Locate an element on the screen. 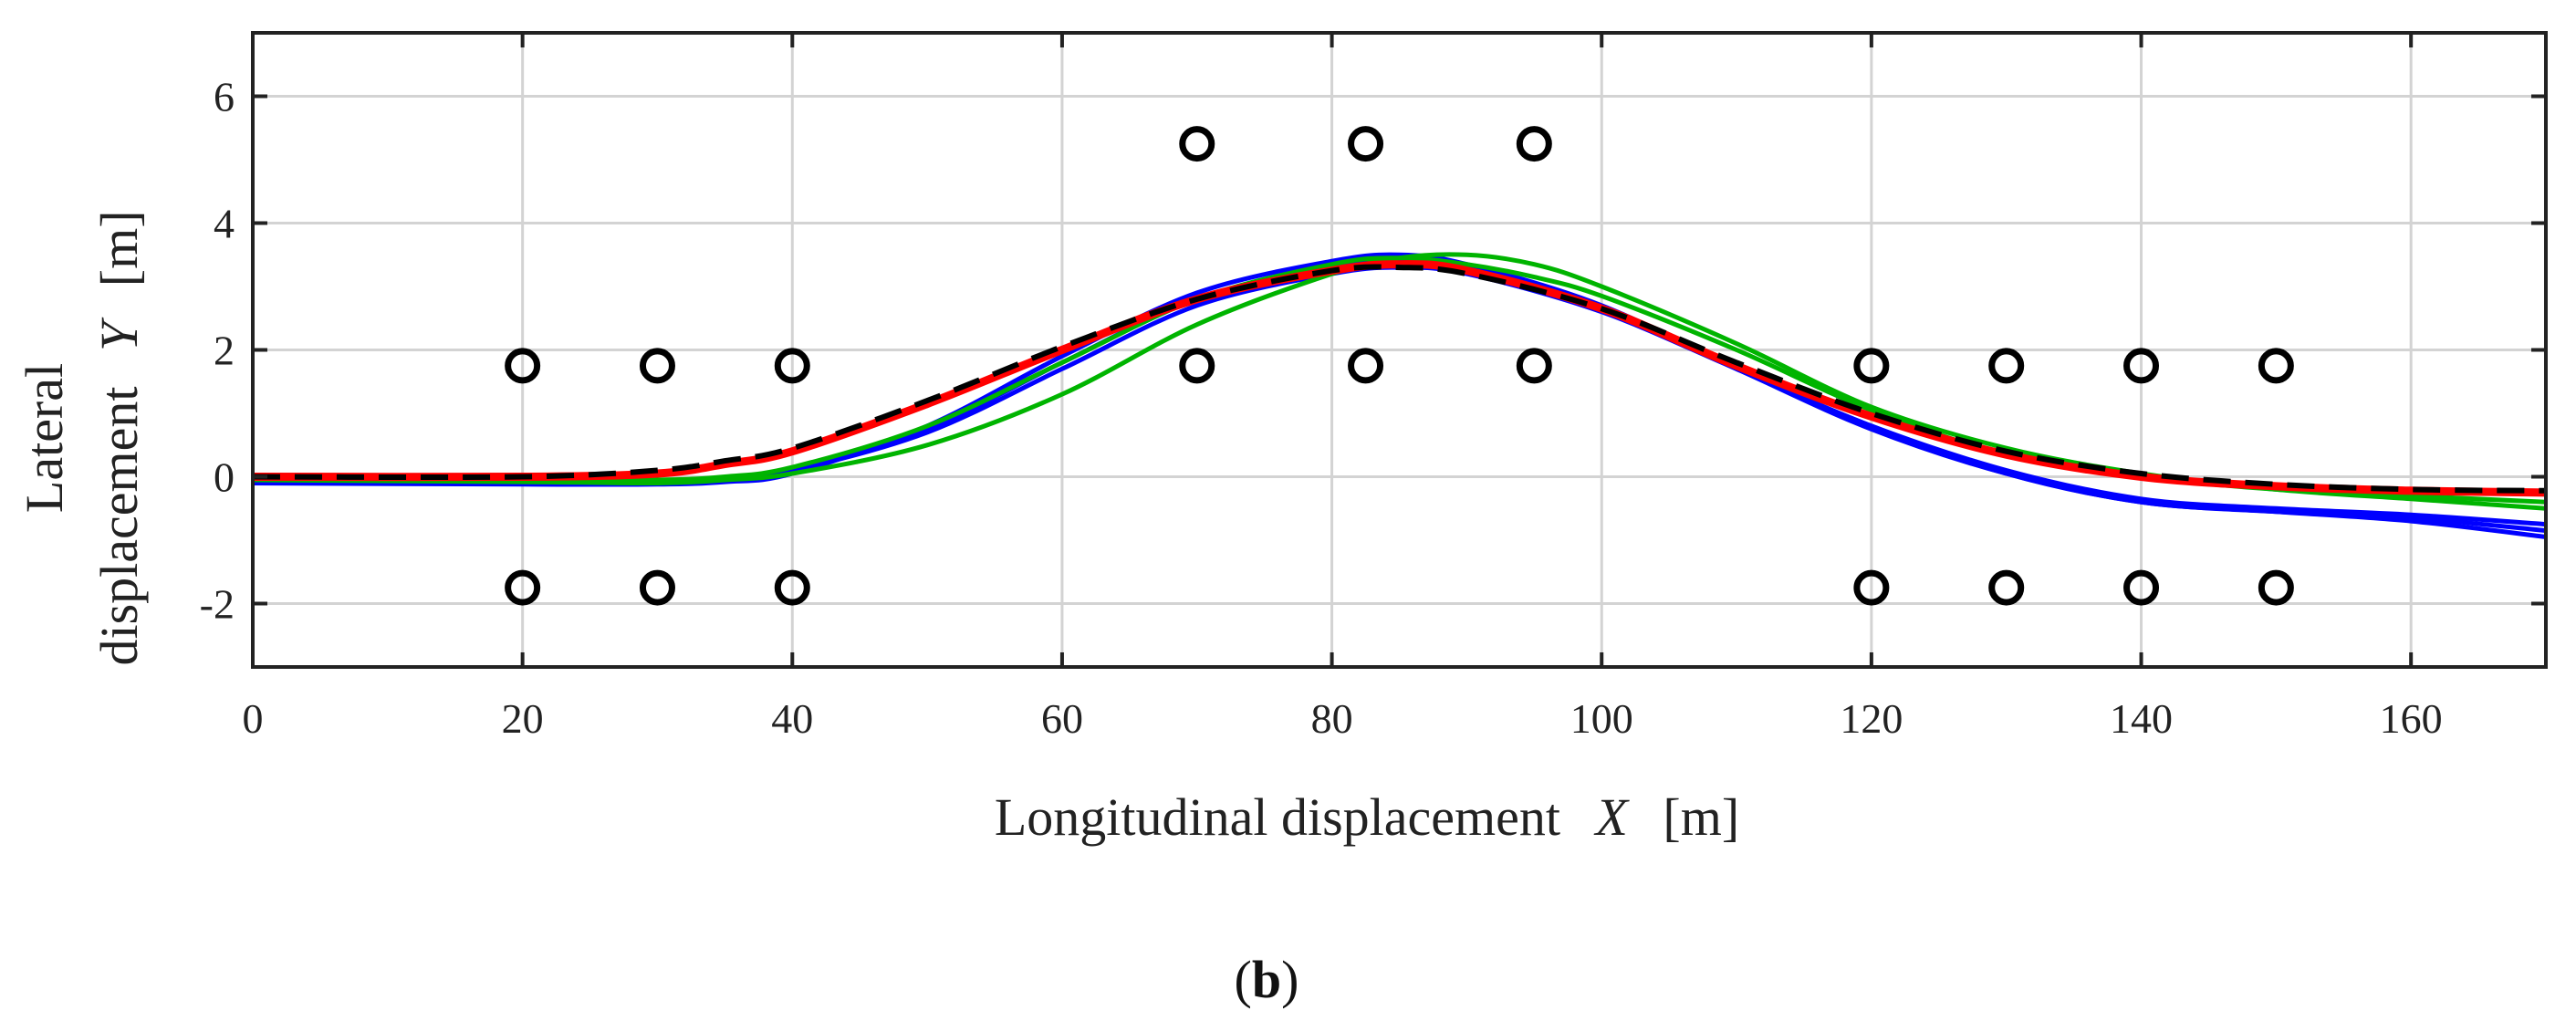 The width and height of the screenshot is (2576, 1021). figure-caption: (b) is located at coordinates (1267, 979).